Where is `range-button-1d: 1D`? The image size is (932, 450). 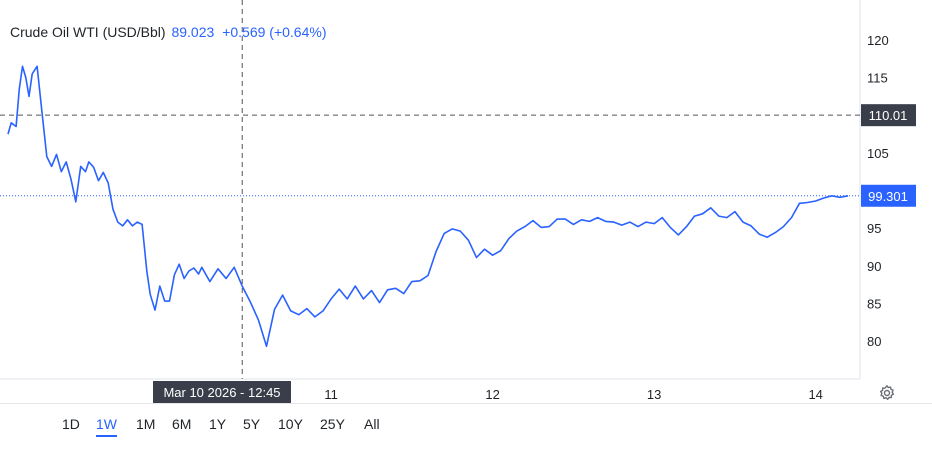 range-button-1d: 1D is located at coordinates (71, 424).